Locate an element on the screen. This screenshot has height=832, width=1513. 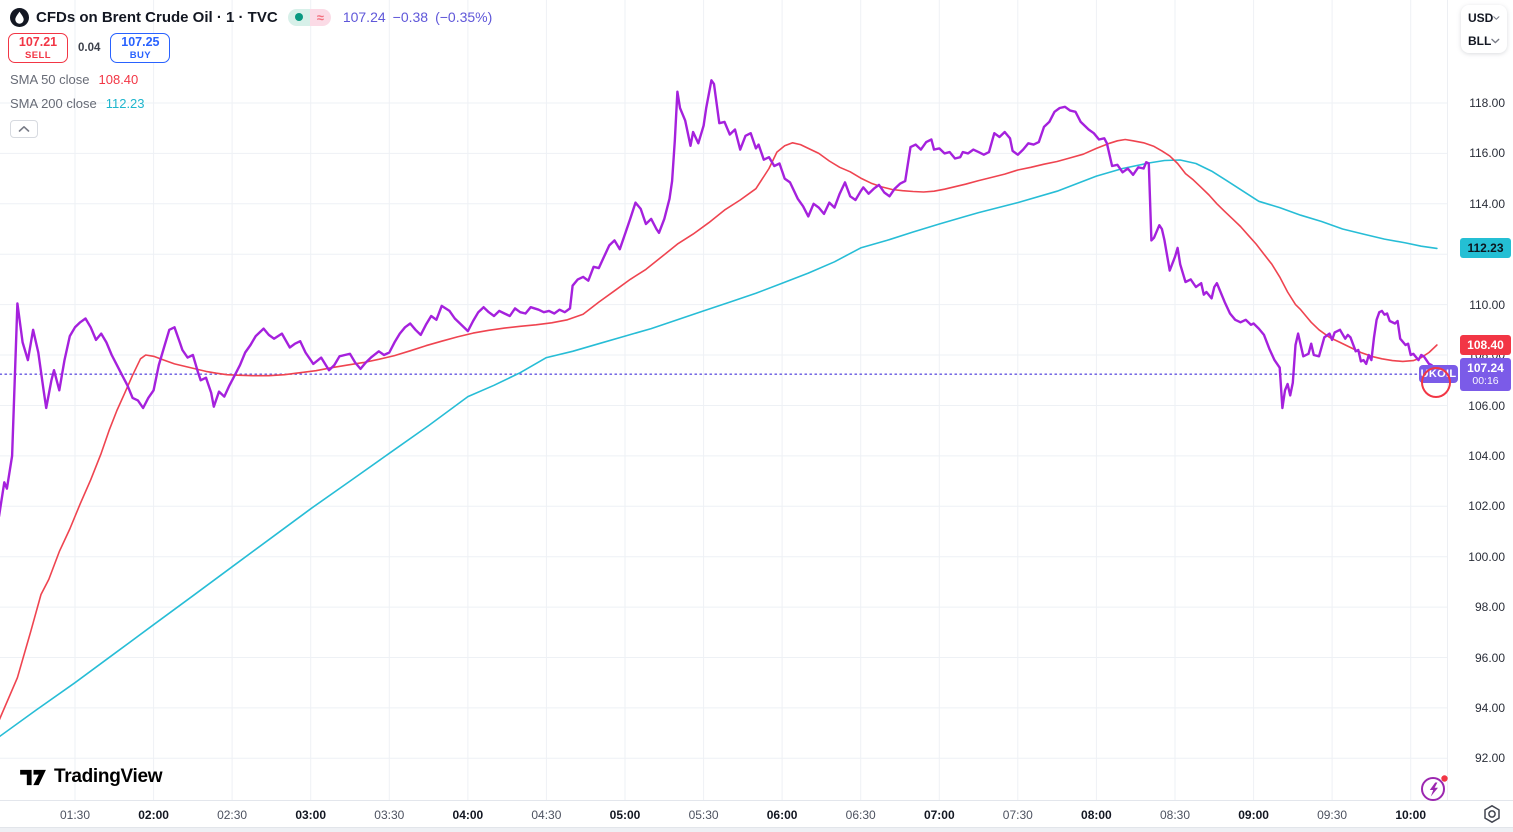
time-tick-label: 07:00 is located at coordinates (939, 815).